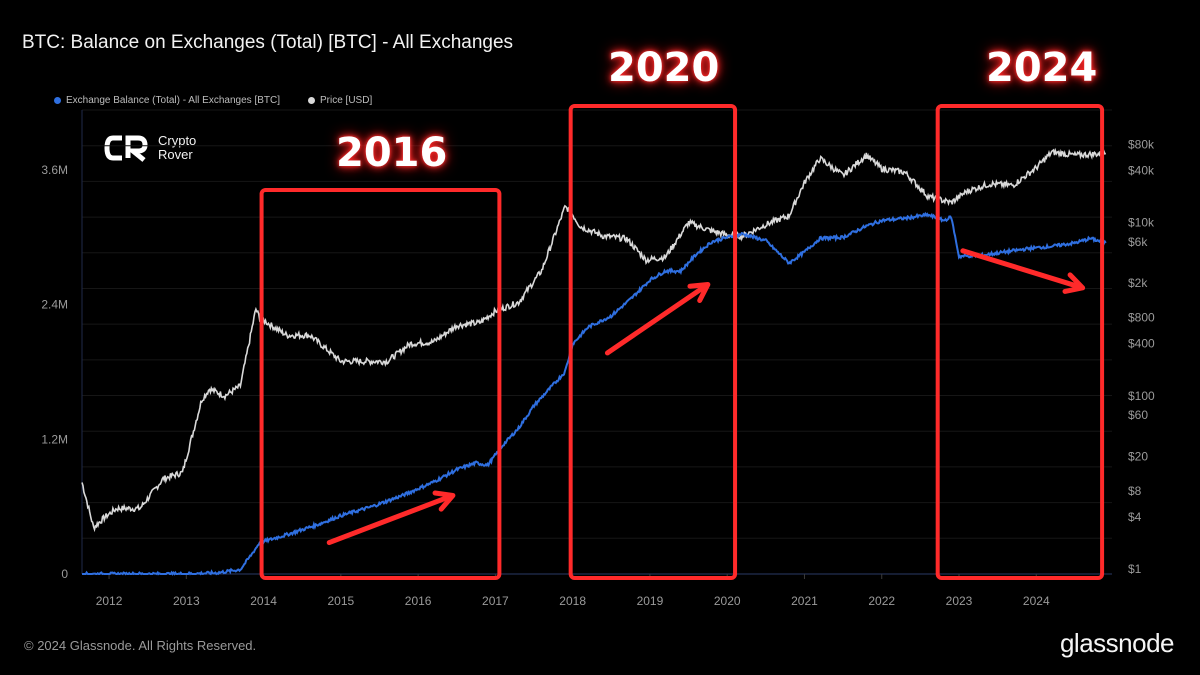 This screenshot has width=1200, height=675. Describe the element at coordinates (495, 601) in the screenshot. I see `x-tick-label: 2017` at that location.